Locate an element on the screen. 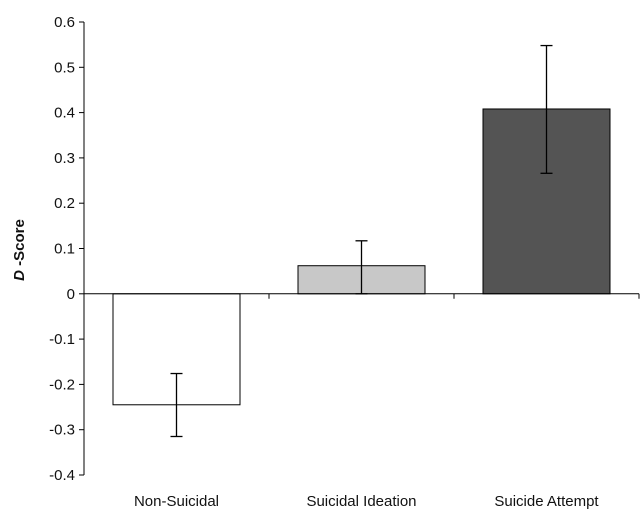  y-tick-label: 0.4 is located at coordinates (64, 113).